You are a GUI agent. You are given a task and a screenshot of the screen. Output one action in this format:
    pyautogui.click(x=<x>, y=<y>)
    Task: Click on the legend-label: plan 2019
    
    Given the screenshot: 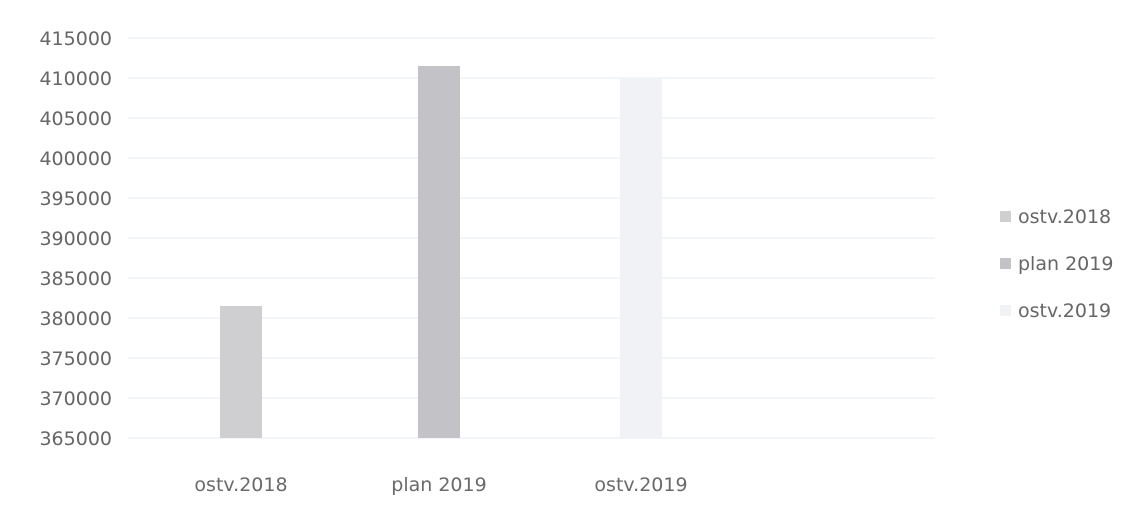 What is the action you would take?
    pyautogui.click(x=1065, y=264)
    